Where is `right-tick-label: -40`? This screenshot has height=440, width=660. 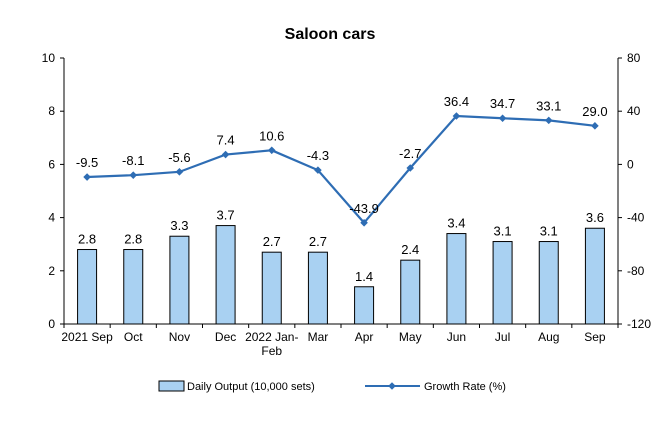 right-tick-label: -40 is located at coordinates (636, 218).